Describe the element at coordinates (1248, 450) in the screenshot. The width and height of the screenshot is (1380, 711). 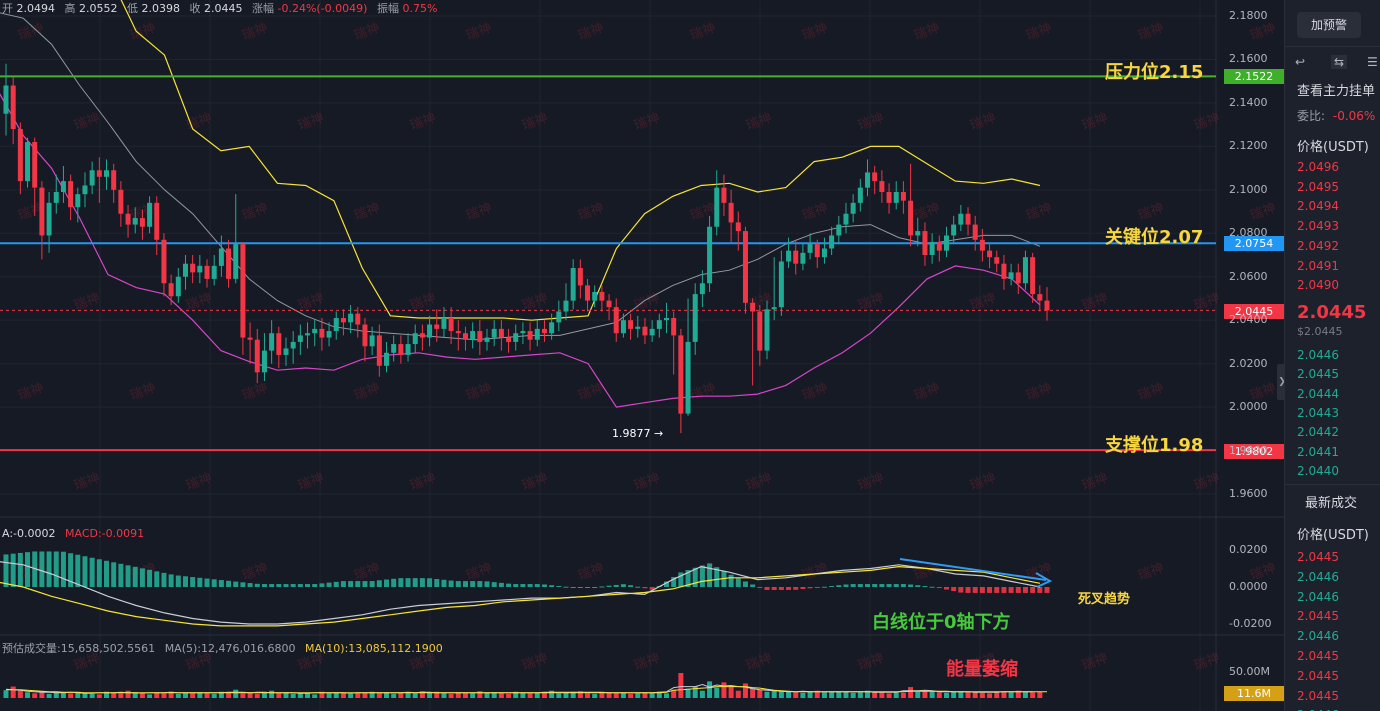
I see `price-axis-label: 1.9800` at that location.